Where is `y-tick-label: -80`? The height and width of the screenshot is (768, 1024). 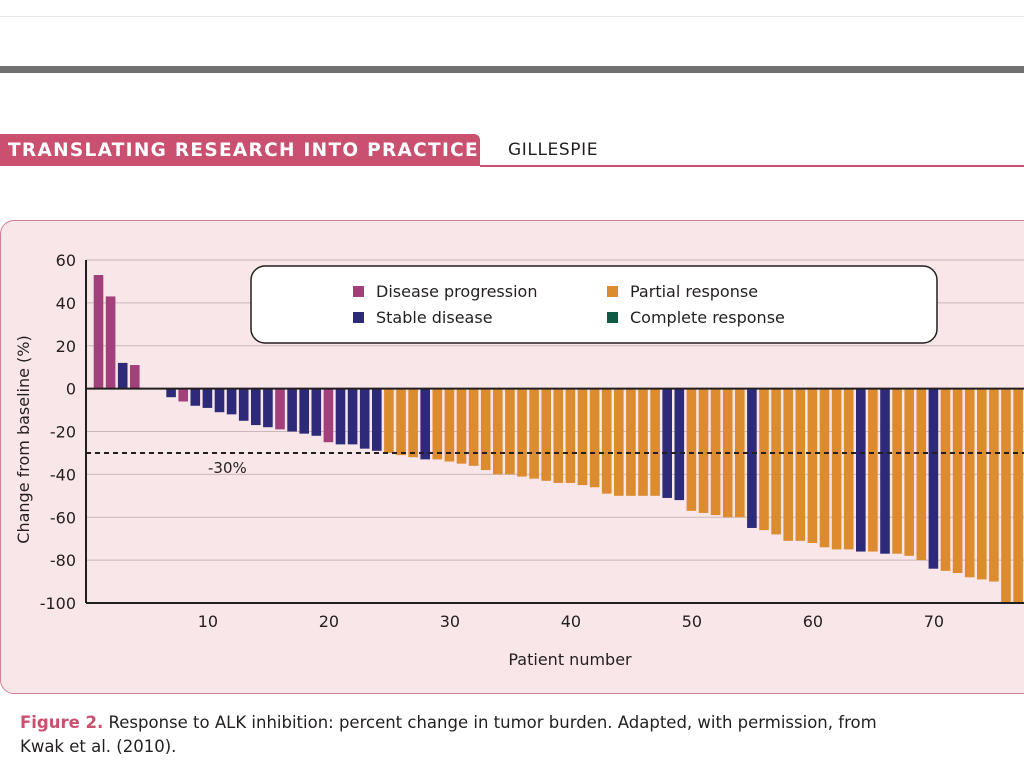
y-tick-label: -80 is located at coordinates (63, 560).